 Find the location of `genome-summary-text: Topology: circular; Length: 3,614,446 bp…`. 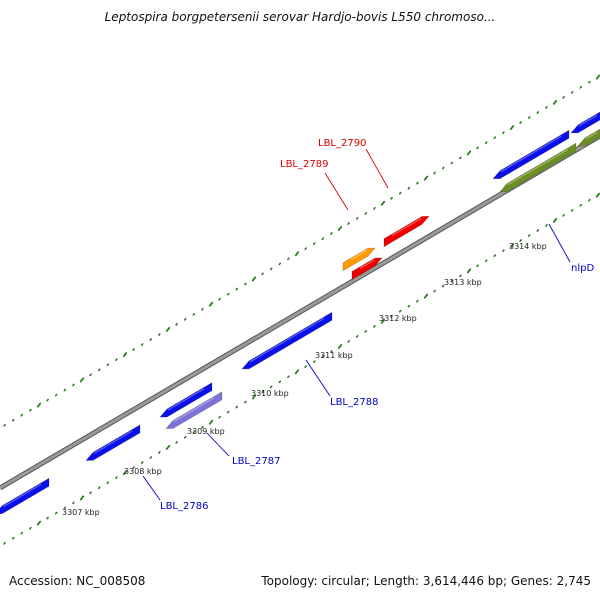

genome-summary-text: Topology: circular; Length: 3,614,446 bp… is located at coordinates (426, 581).